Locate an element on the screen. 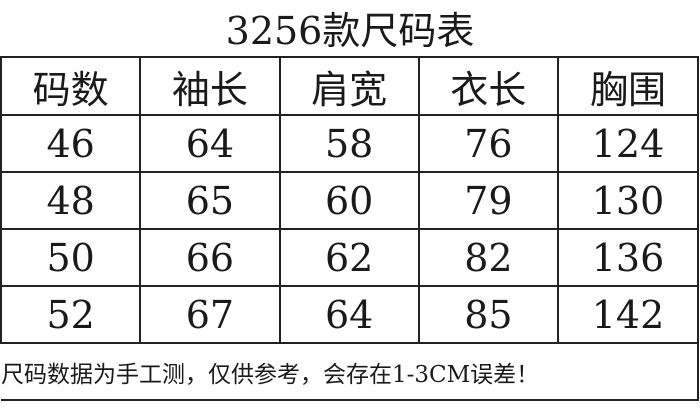 The image size is (700, 413). cell: 62 is located at coordinates (349, 257).